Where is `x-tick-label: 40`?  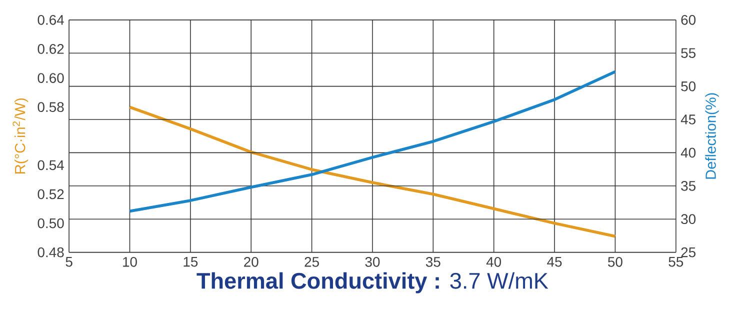
x-tick-label: 40 is located at coordinates (494, 261).